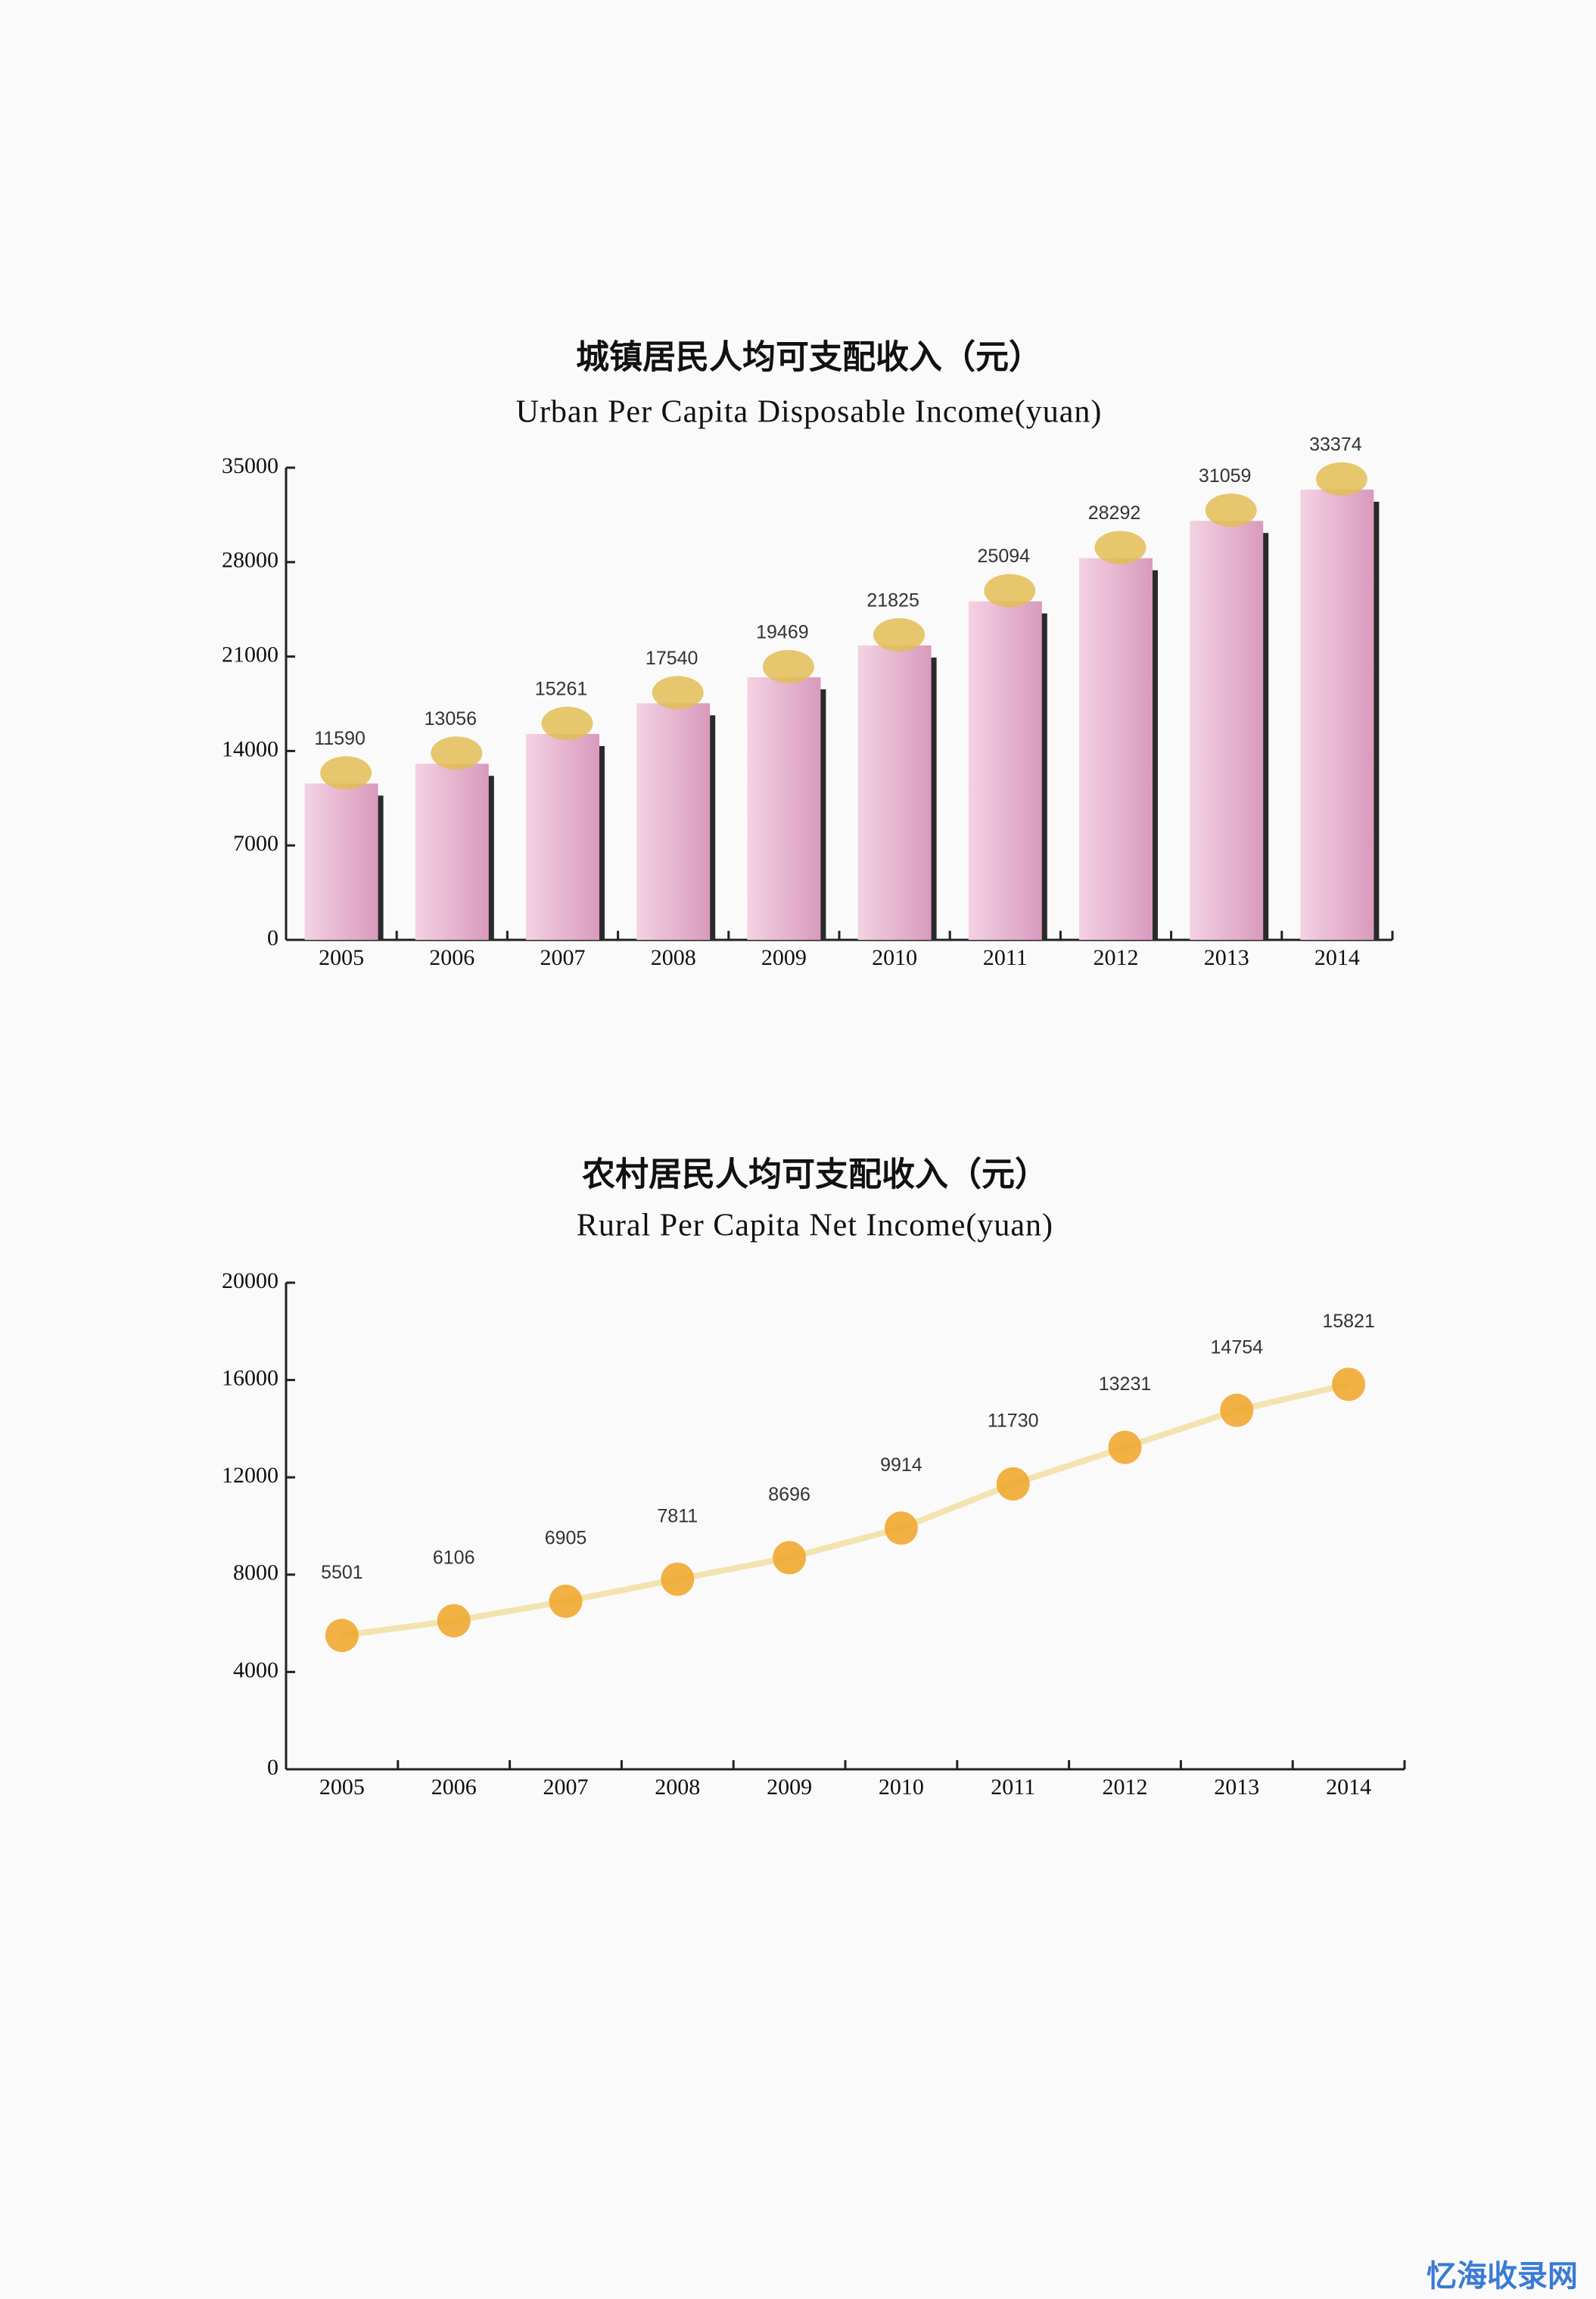 The height and width of the screenshot is (2299, 1596). What do you see at coordinates (845, 1510) in the screenshot?
I see `line` at bounding box center [845, 1510].